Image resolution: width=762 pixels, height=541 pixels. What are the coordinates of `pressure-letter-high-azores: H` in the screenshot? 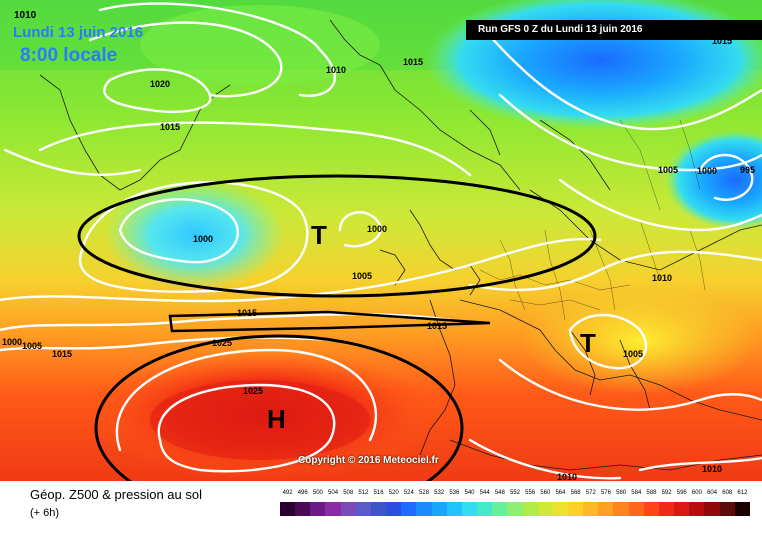 It's located at (276, 419).